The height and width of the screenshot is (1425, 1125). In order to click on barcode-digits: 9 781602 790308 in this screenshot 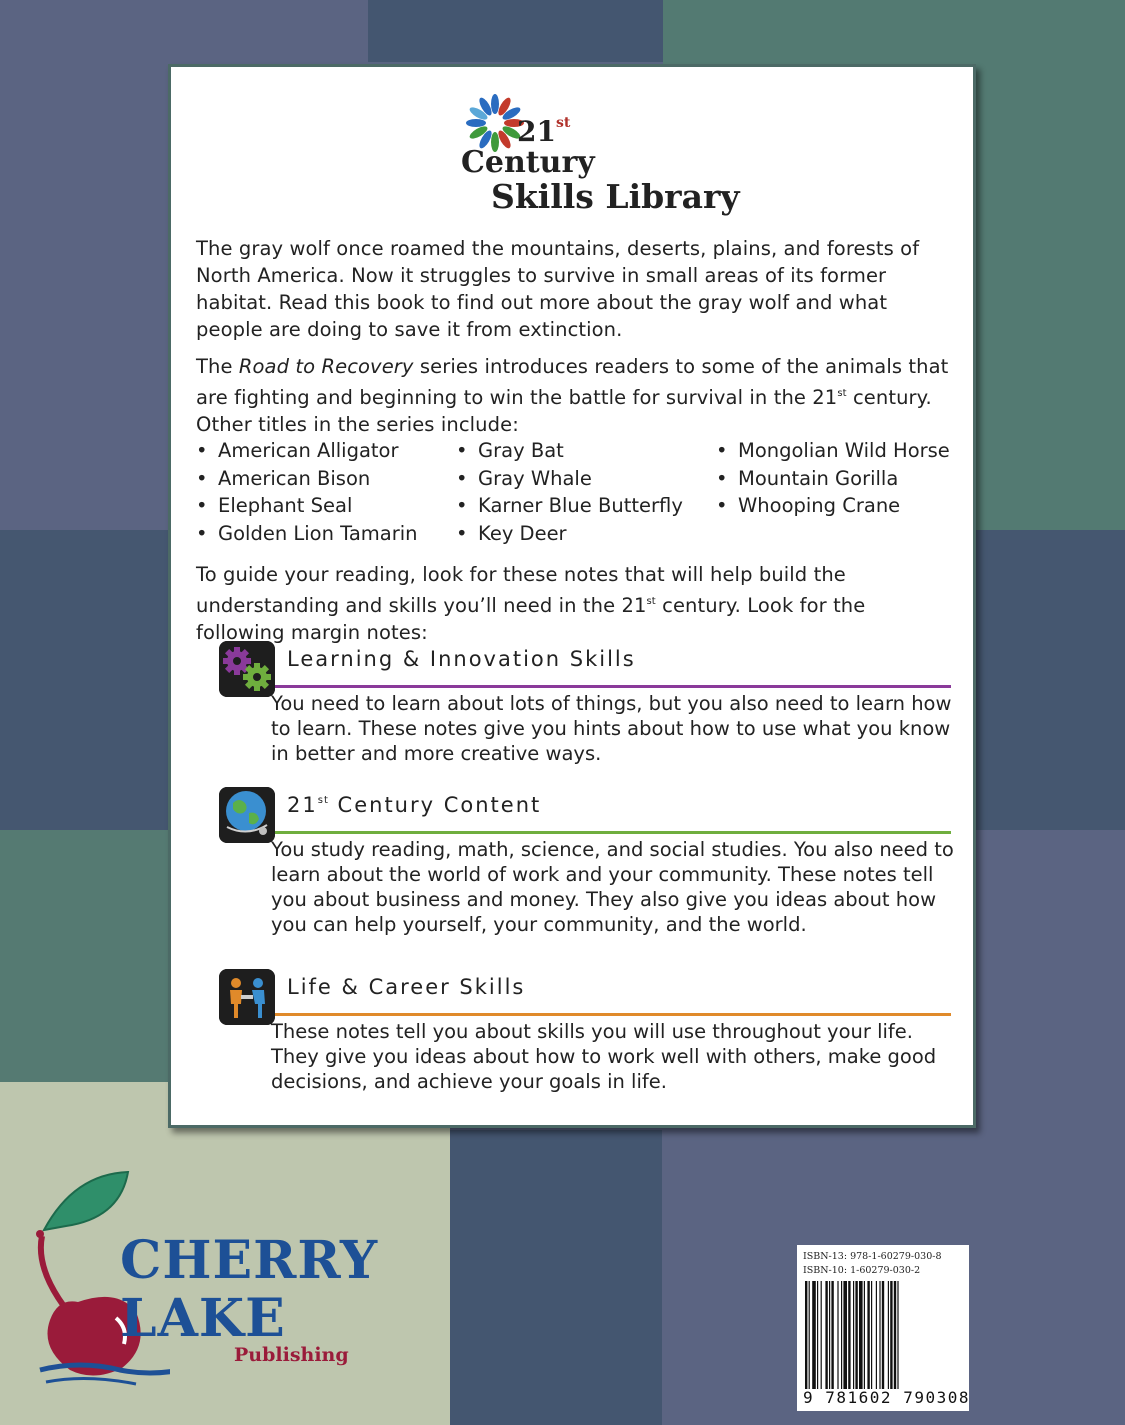, I will do `click(886, 1397)`.